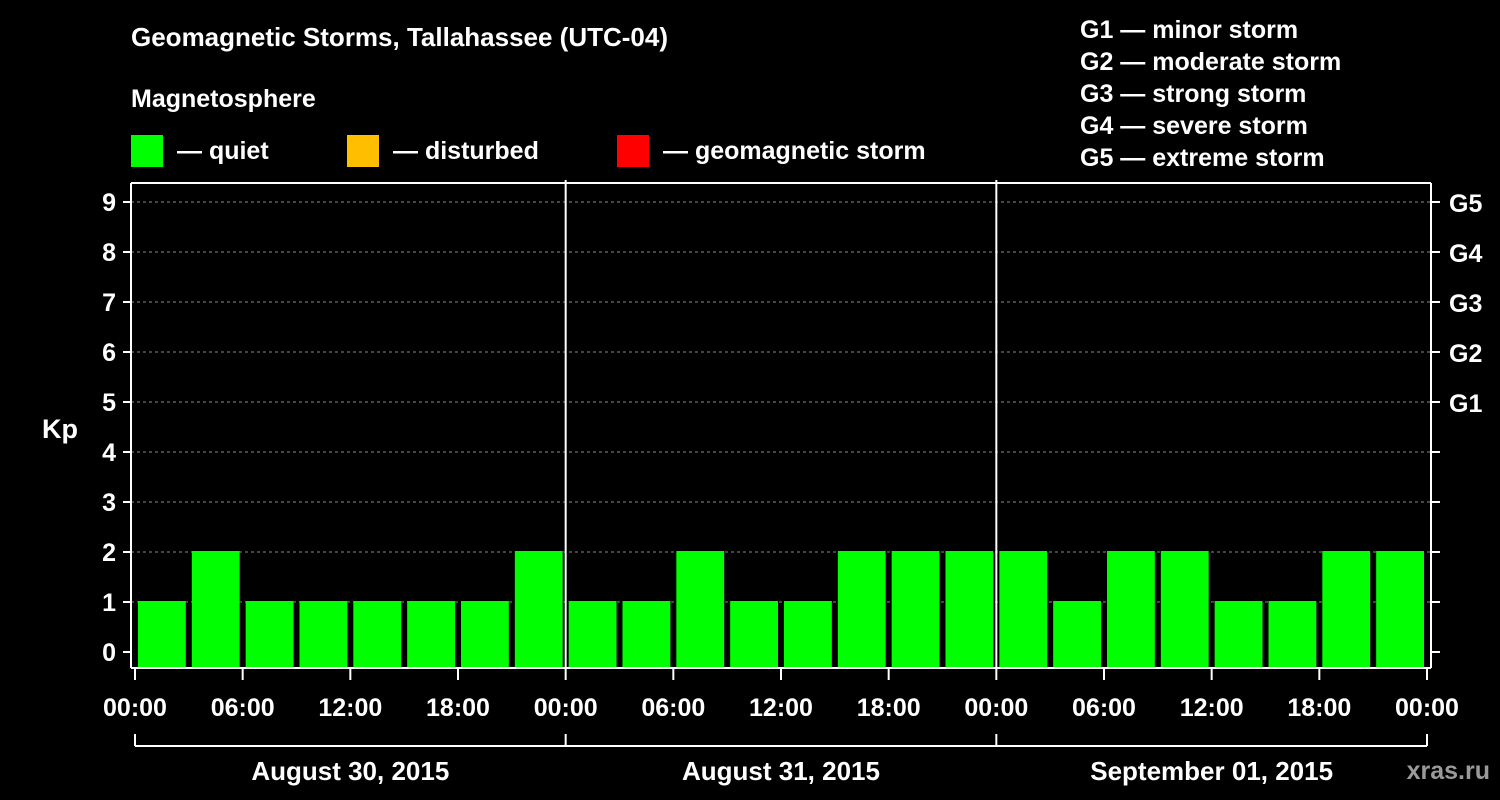  I want to click on legend-item-quiet: — quiet, so click(200, 151).